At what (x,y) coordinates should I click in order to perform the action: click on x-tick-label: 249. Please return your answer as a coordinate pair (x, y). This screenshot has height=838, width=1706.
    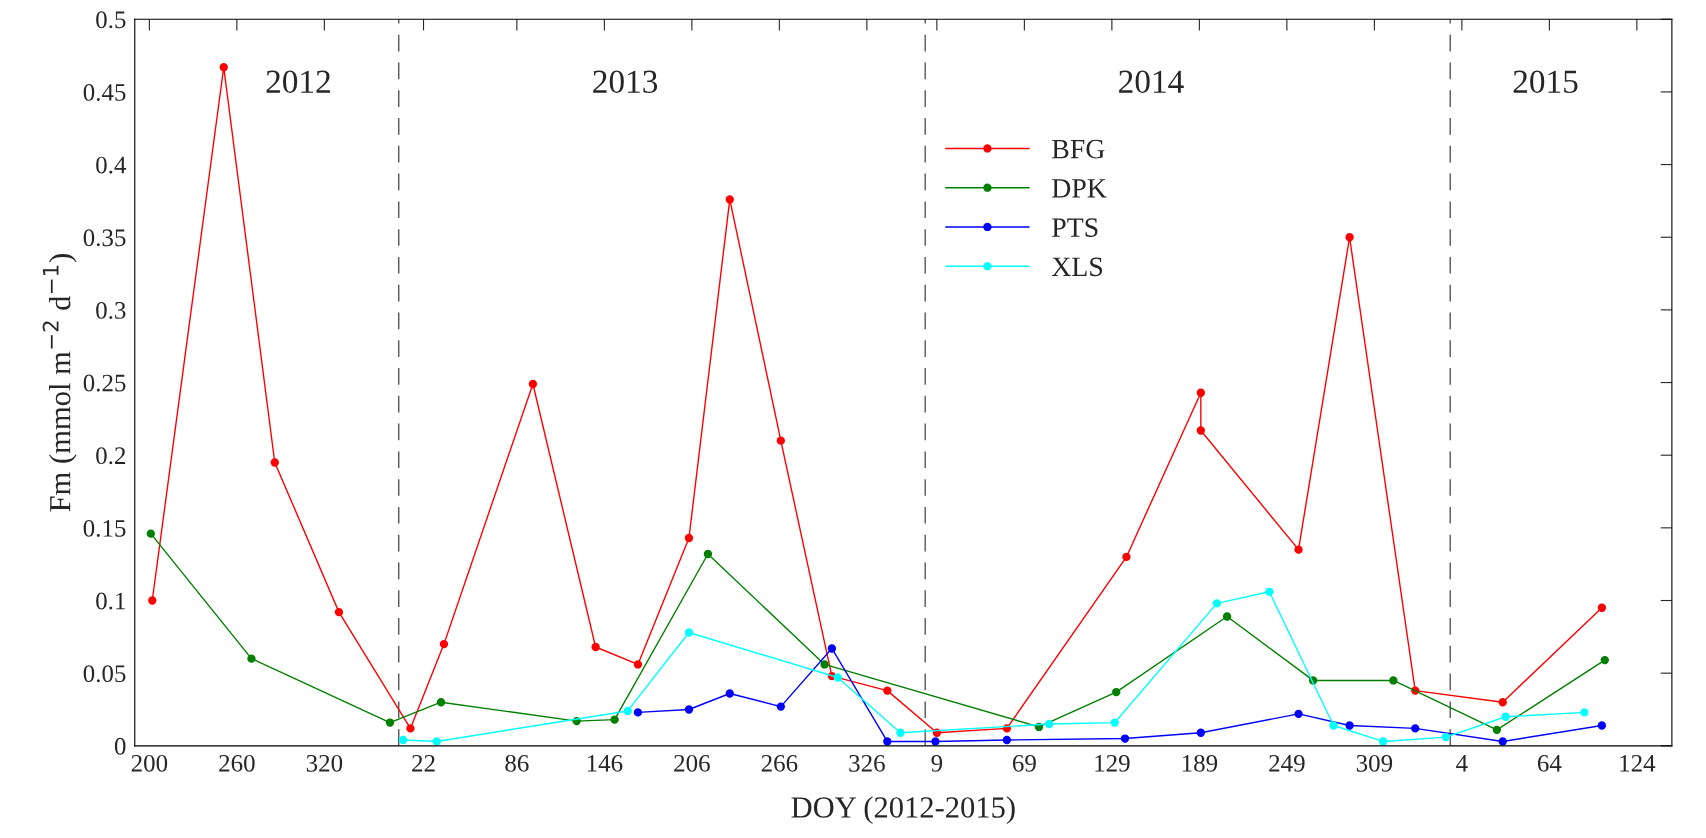
    Looking at the image, I should click on (1287, 763).